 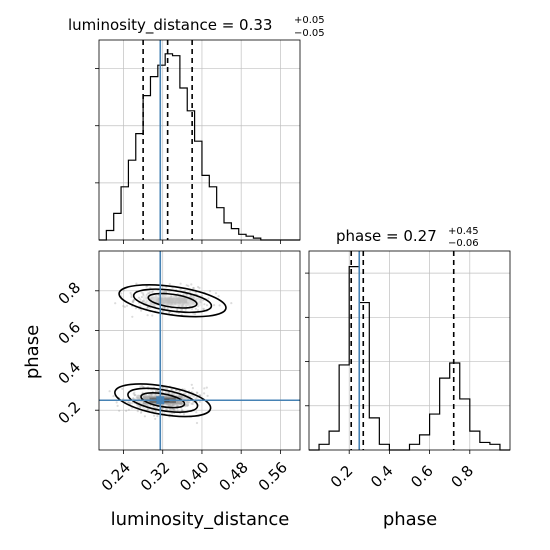 What do you see at coordinates (194, 476) in the screenshot?
I see `joint-xticklabel-2: 0.40` at bounding box center [194, 476].